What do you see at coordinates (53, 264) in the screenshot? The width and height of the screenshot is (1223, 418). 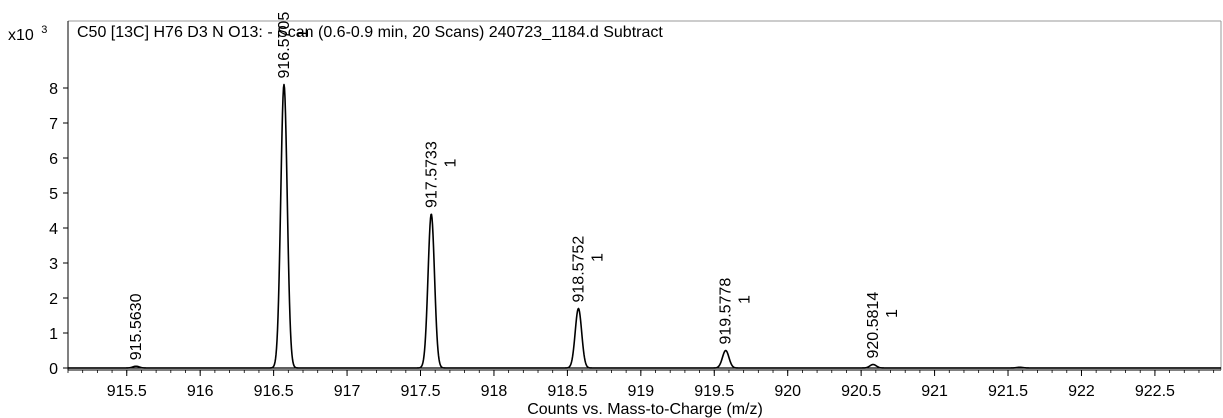 I see `y-tick-label: 3` at bounding box center [53, 264].